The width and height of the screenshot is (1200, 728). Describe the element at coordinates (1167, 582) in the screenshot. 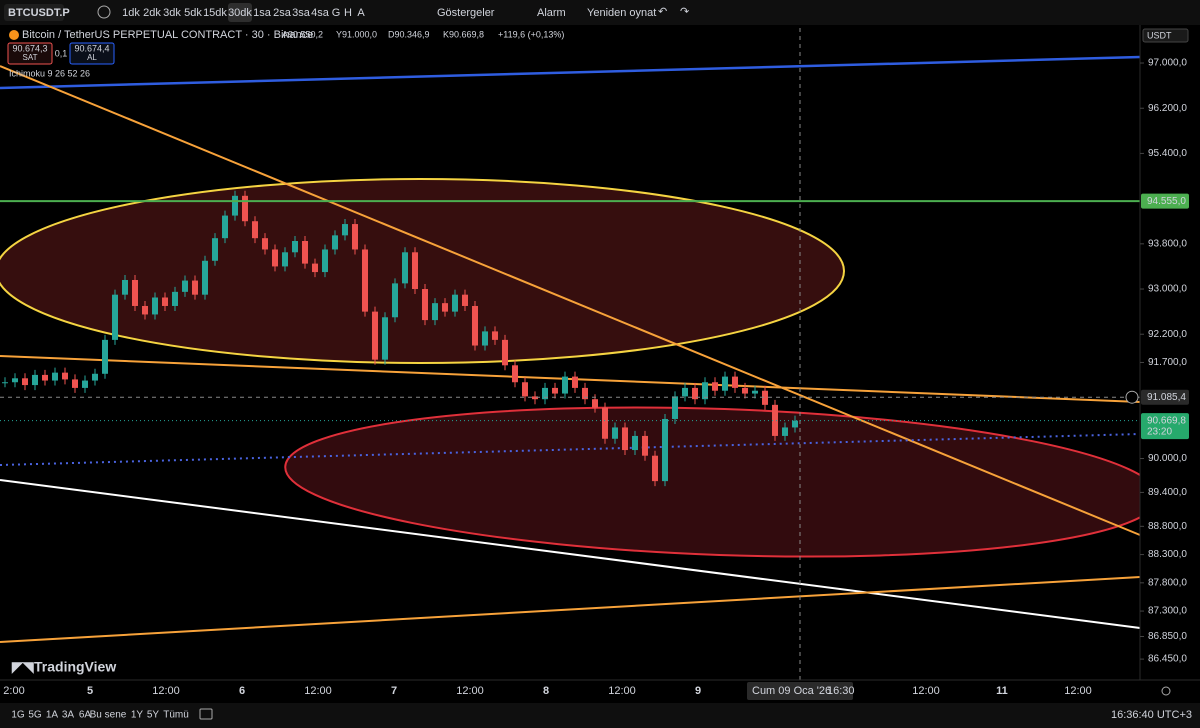

I see `price-tick-label: 87.800,0` at that location.